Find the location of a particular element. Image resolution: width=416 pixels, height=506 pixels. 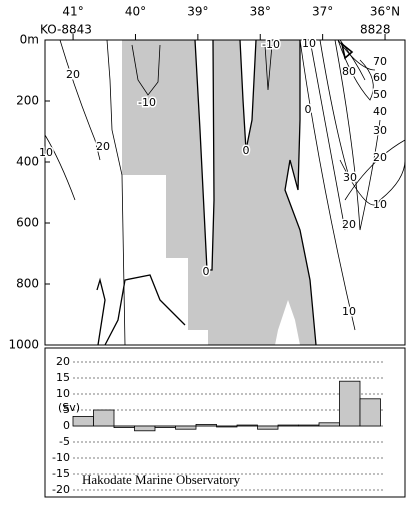

contour-label: 70 is located at coordinates (380, 61).